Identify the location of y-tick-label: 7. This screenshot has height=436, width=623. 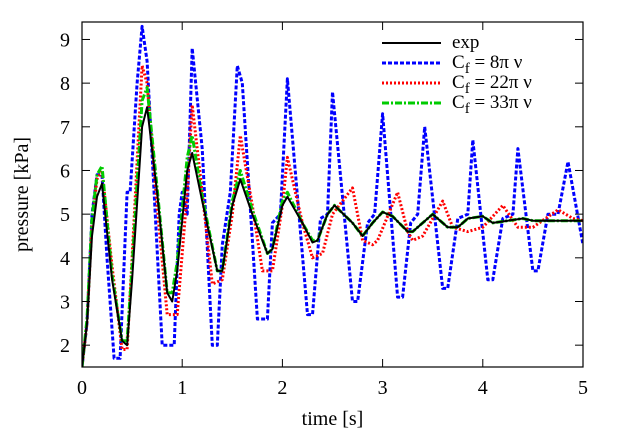
(65, 128).